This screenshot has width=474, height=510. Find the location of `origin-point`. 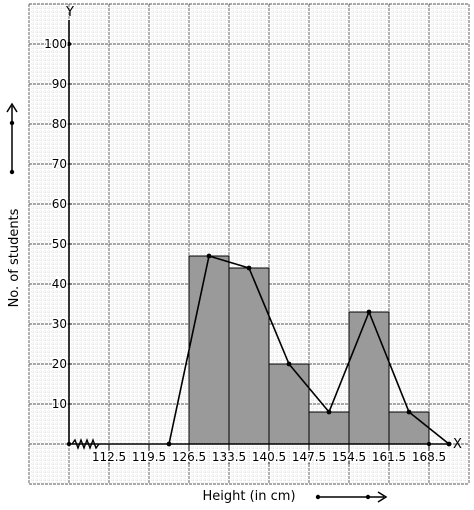

origin-point is located at coordinates (69, 444).